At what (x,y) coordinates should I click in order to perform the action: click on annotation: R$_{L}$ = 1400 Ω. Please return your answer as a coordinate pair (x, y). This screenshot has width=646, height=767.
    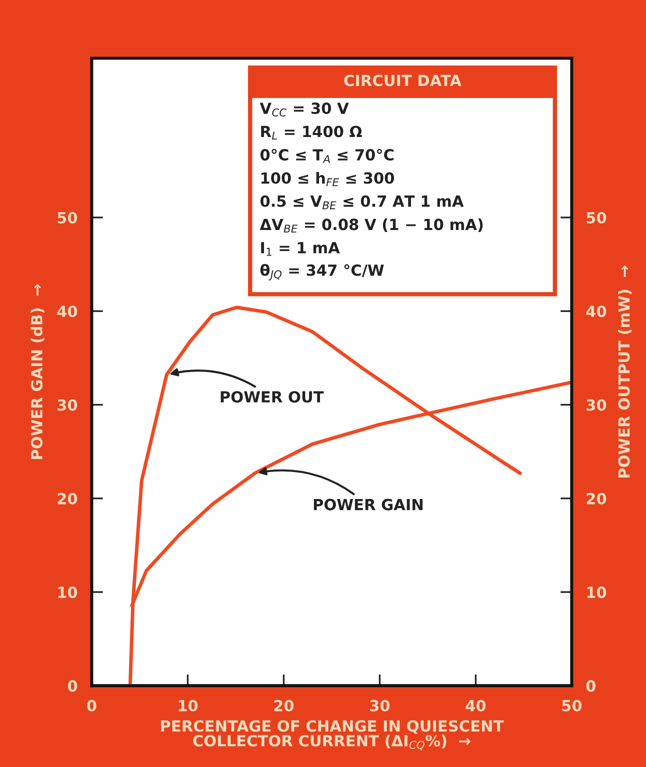
    Looking at the image, I should click on (311, 133).